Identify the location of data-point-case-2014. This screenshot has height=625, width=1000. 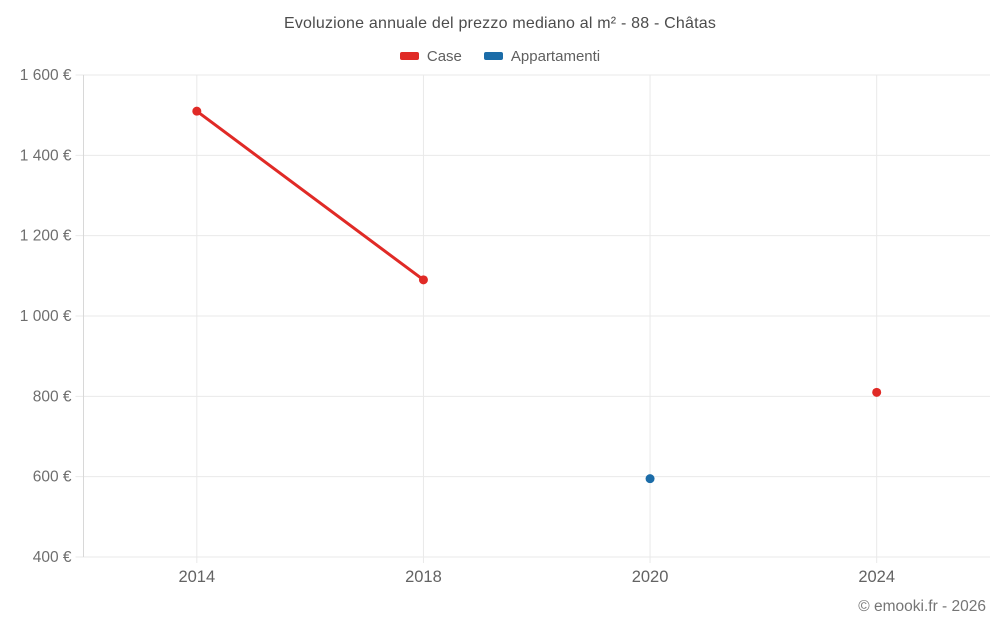
(197, 111).